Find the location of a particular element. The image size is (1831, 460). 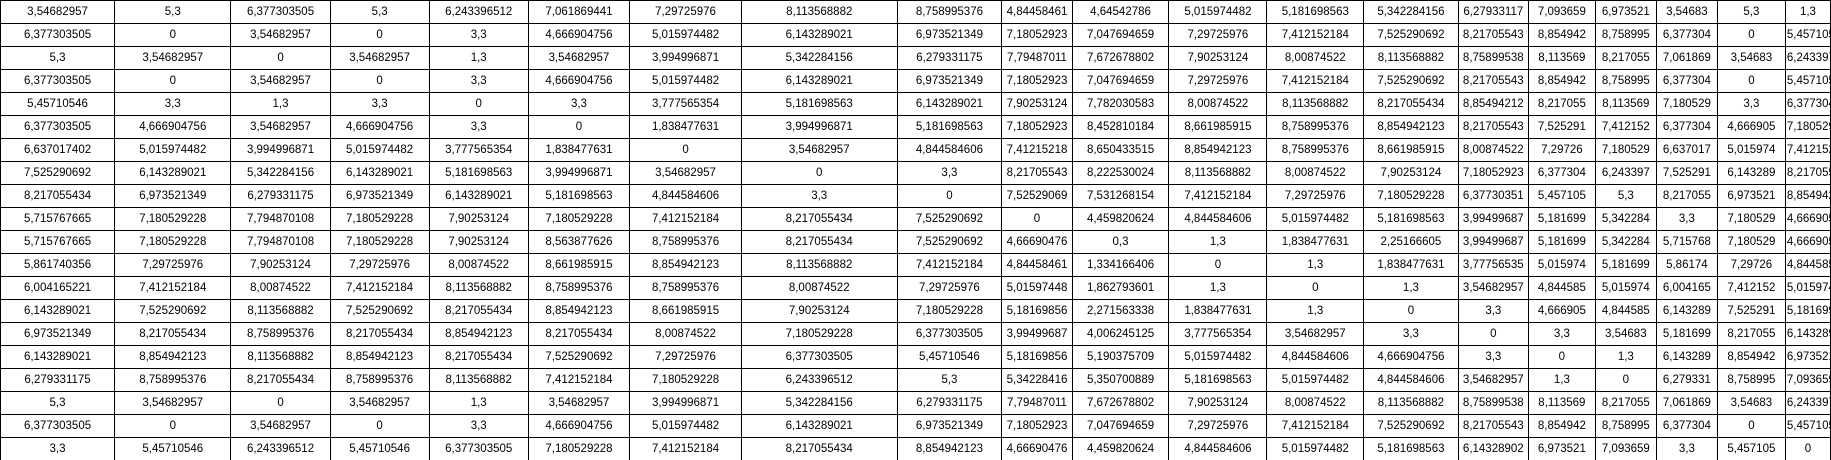

table-cell: 7,525291 is located at coordinates (1686, 173).